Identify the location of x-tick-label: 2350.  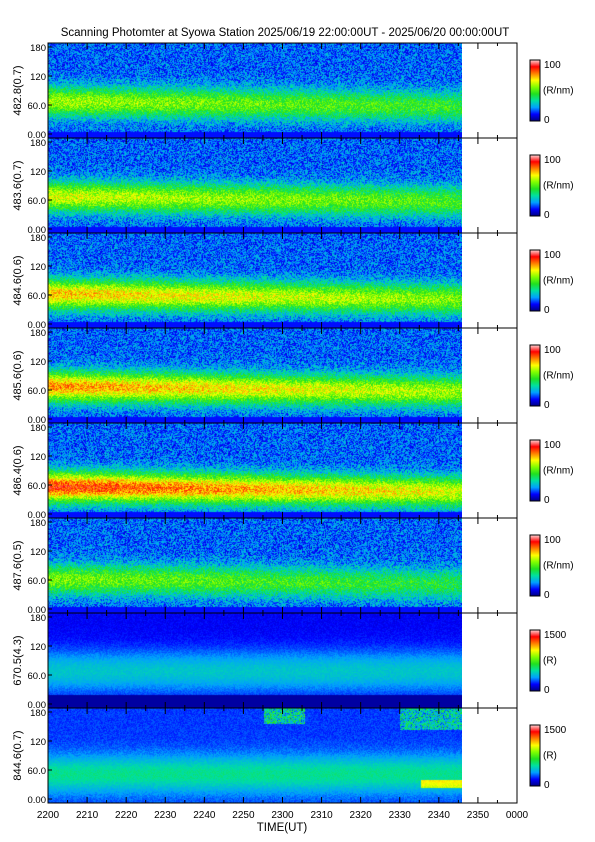
(478, 815).